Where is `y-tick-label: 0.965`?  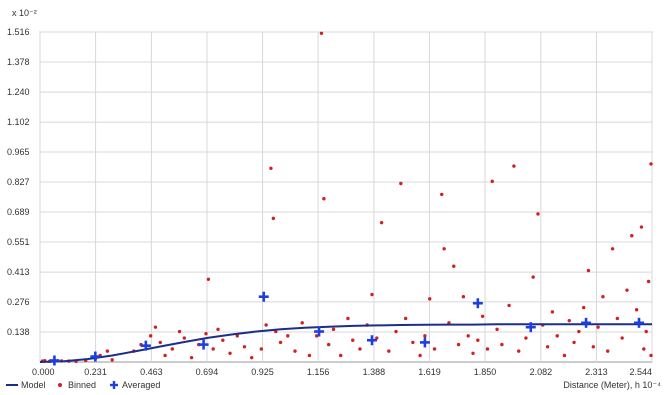
y-tick-label: 0.965 is located at coordinates (18, 152).